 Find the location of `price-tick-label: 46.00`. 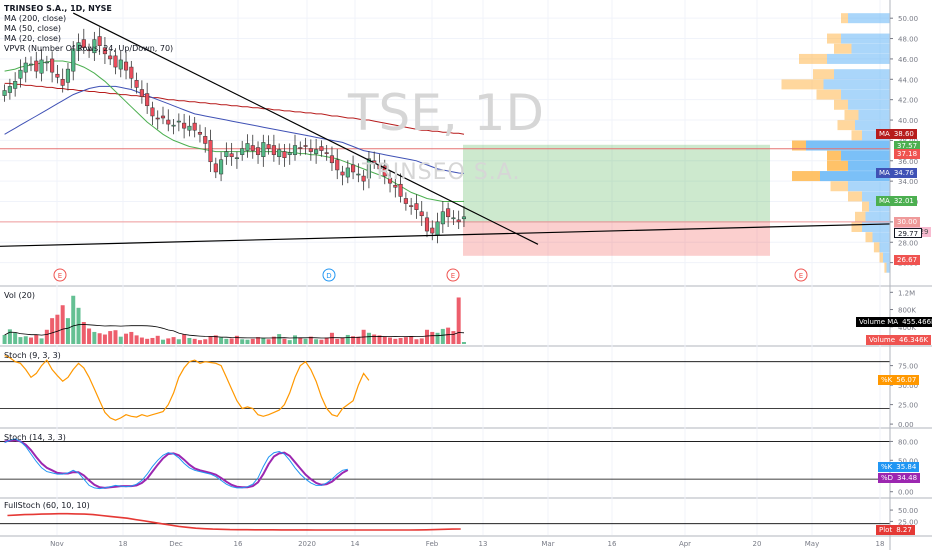

price-tick-label: 46.00 is located at coordinates (908, 60).